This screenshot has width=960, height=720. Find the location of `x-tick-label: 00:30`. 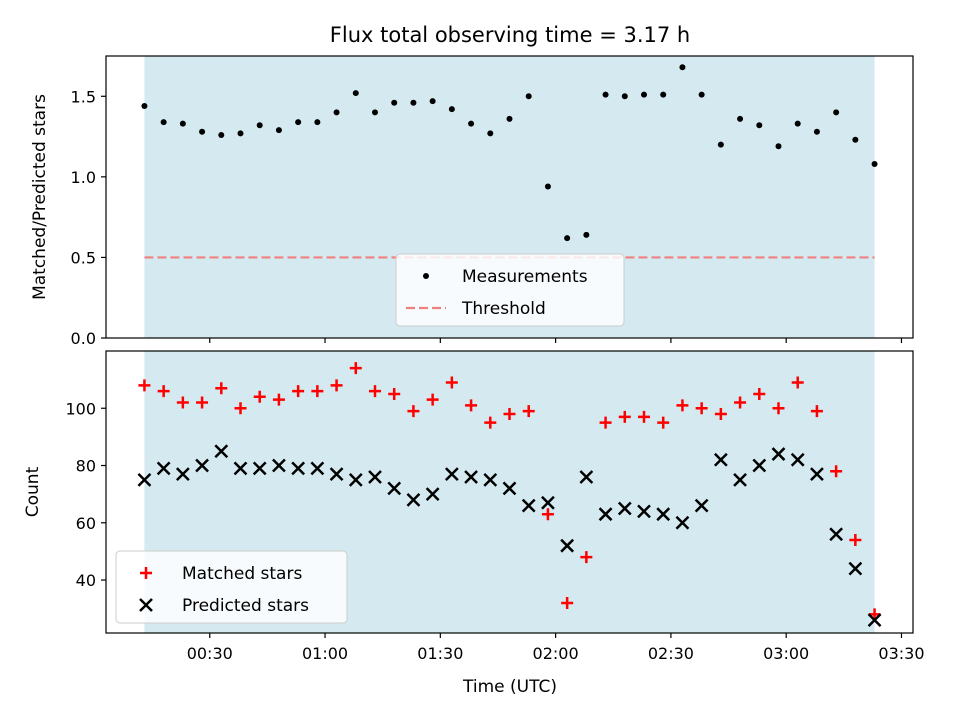

x-tick-label: 00:30 is located at coordinates (210, 653).